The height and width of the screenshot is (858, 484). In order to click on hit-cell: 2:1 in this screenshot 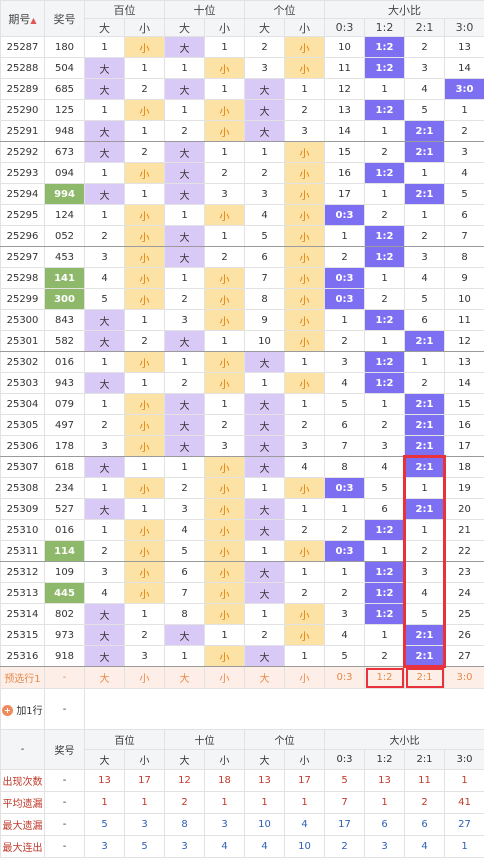, I will do `click(425, 467)`.